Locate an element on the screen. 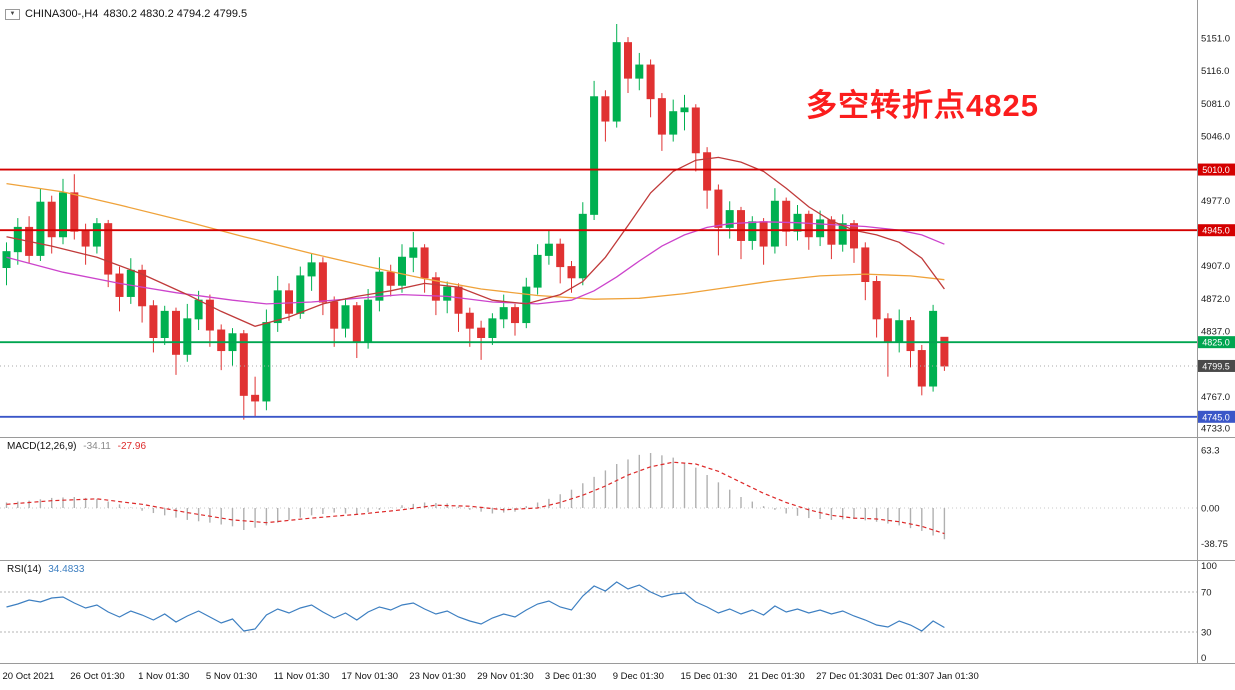 This screenshot has height=690, width=1235. macd-axis-tick: 63.3 is located at coordinates (1210, 451).